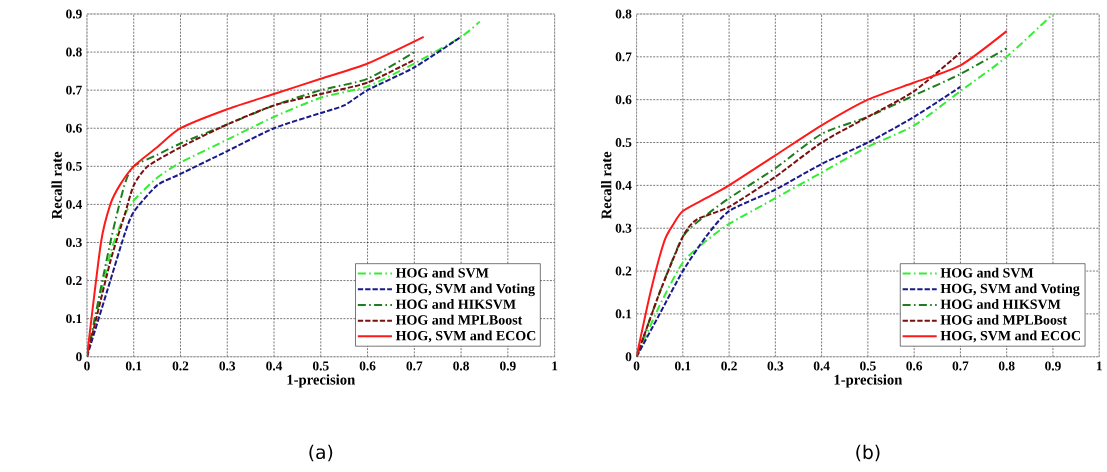 This screenshot has width=1107, height=472. I want to click on y-tick-label: 0.9, so click(74, 14).